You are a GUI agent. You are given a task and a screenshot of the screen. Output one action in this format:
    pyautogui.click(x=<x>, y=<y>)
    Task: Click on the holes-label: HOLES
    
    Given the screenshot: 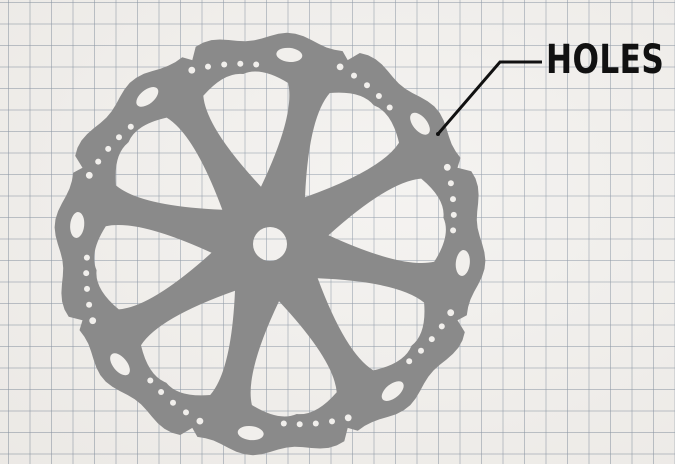 What is the action you would take?
    pyautogui.click(x=605, y=60)
    